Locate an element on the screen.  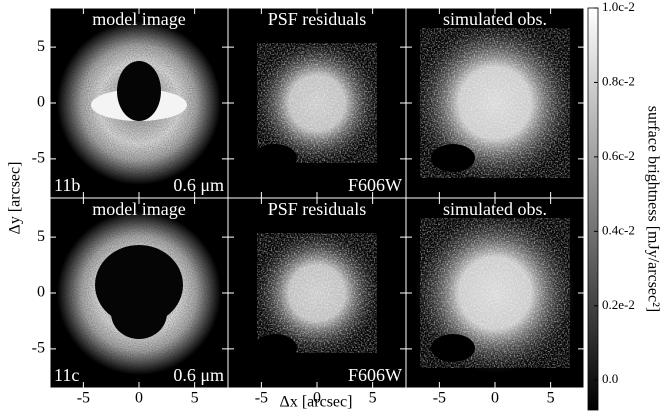
panel-label: 11c is located at coordinates (66, 375).